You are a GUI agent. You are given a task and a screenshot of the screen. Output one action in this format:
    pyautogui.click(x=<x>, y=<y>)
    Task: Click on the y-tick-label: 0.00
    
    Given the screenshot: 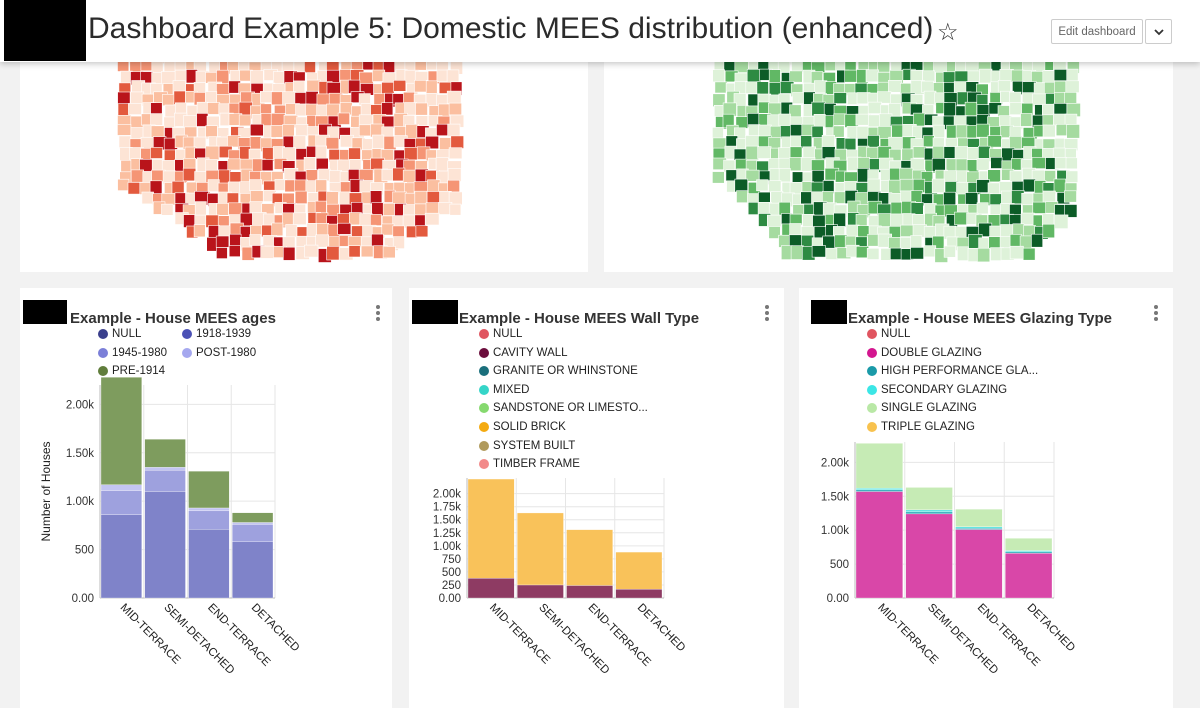 What is the action you would take?
    pyautogui.click(x=83, y=599)
    